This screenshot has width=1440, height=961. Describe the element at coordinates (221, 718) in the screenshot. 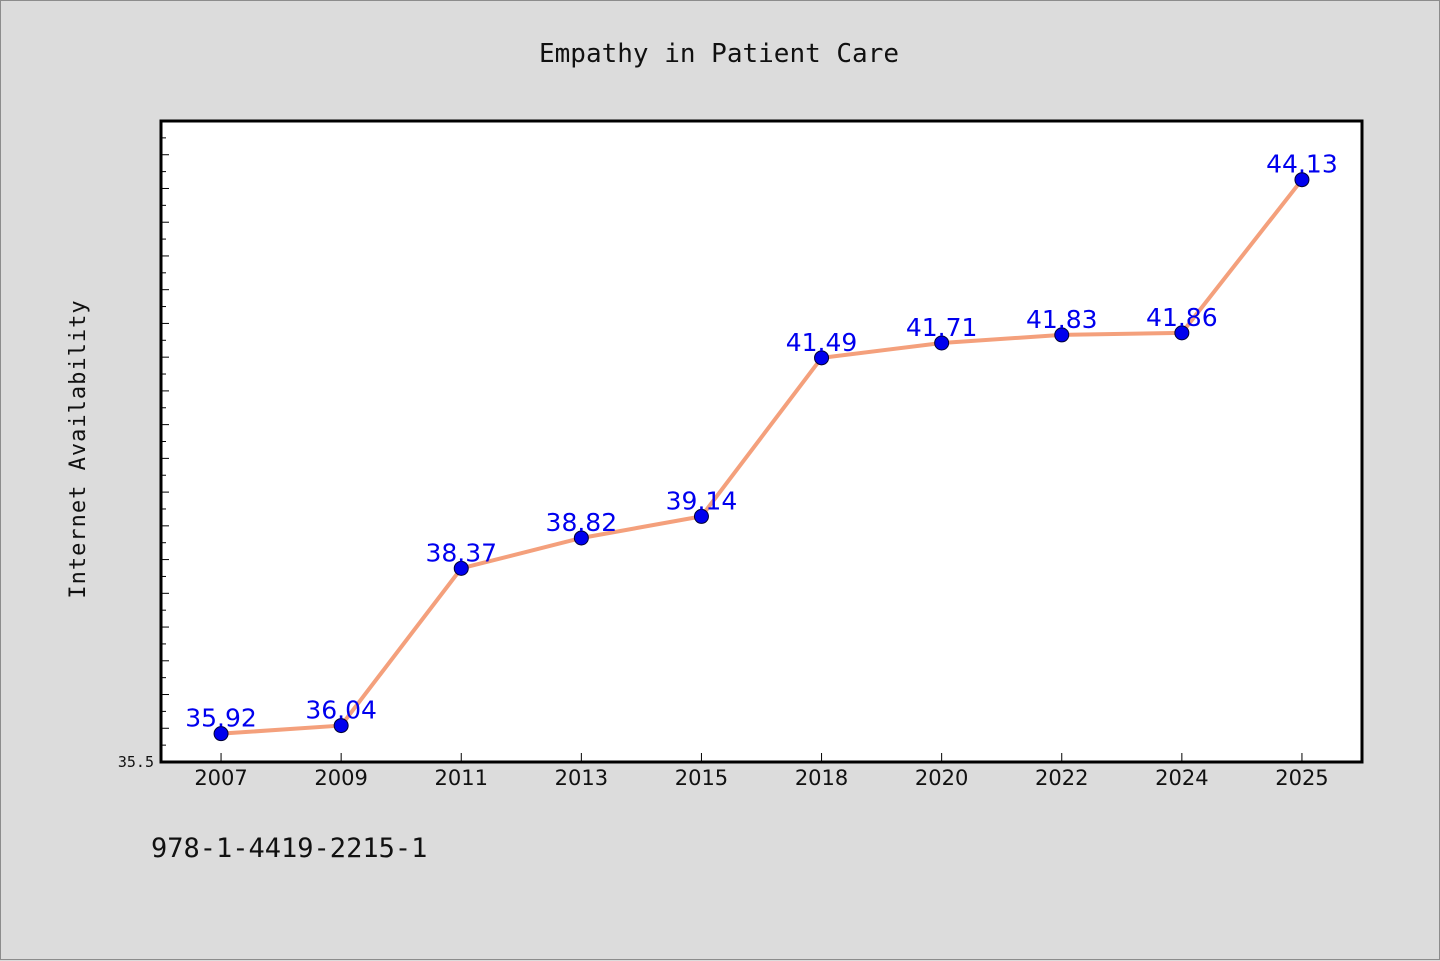

I see `data-label: 35.92` at that location.